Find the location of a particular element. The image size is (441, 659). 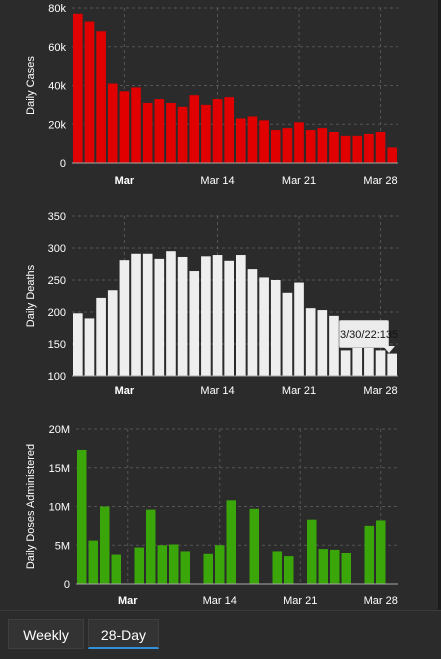

y-tick-label: 250 is located at coordinates (57, 281).